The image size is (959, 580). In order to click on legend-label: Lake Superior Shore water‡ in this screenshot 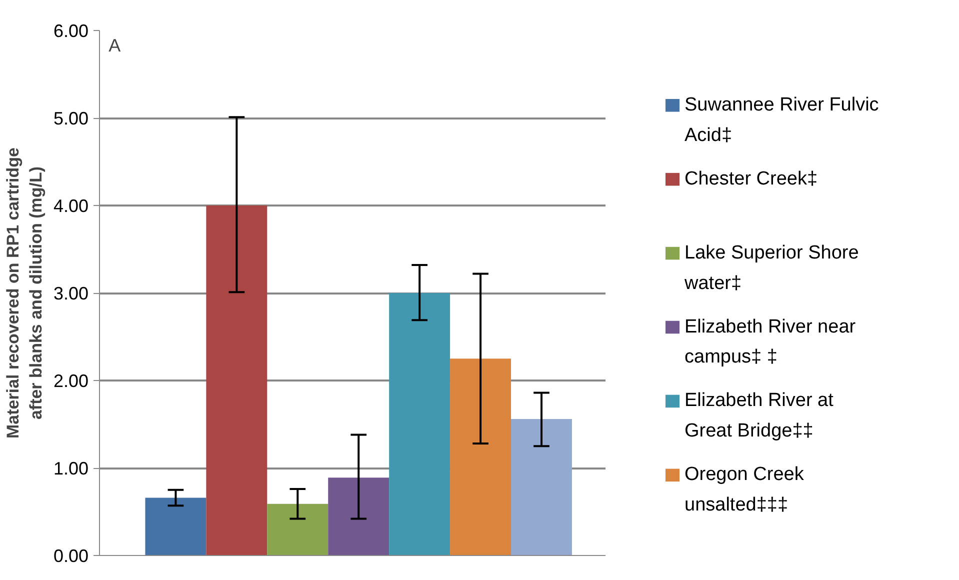, I will do `click(771, 268)`.